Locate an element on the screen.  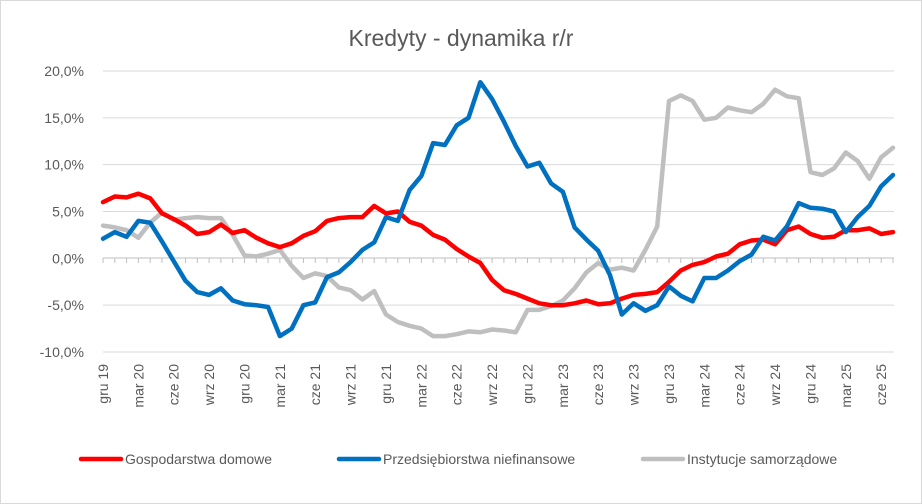
legend-label: Przedsiębiorstwa niefinansowe is located at coordinates (479, 459).